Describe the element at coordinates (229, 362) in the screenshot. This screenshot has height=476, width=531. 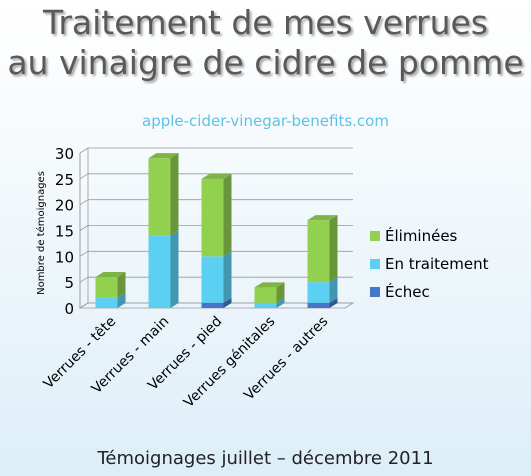
I see `x-category-label: Verrues génitales` at that location.